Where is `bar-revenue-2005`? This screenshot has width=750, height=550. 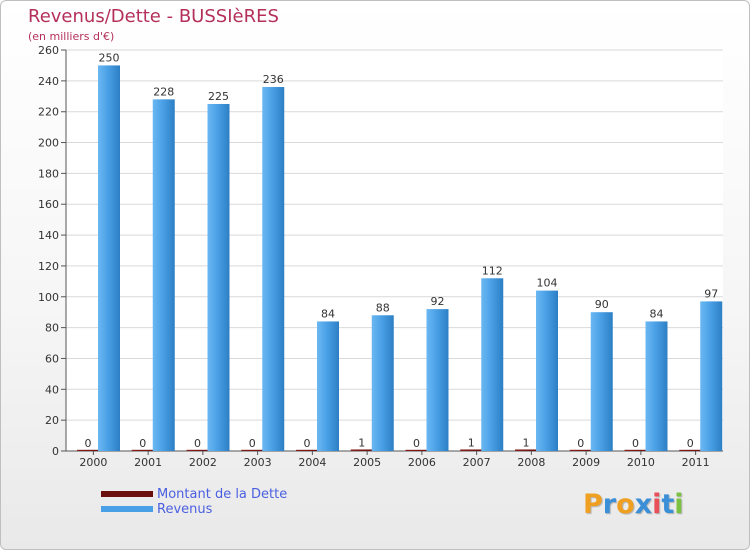
bar-revenue-2005 is located at coordinates (382, 383).